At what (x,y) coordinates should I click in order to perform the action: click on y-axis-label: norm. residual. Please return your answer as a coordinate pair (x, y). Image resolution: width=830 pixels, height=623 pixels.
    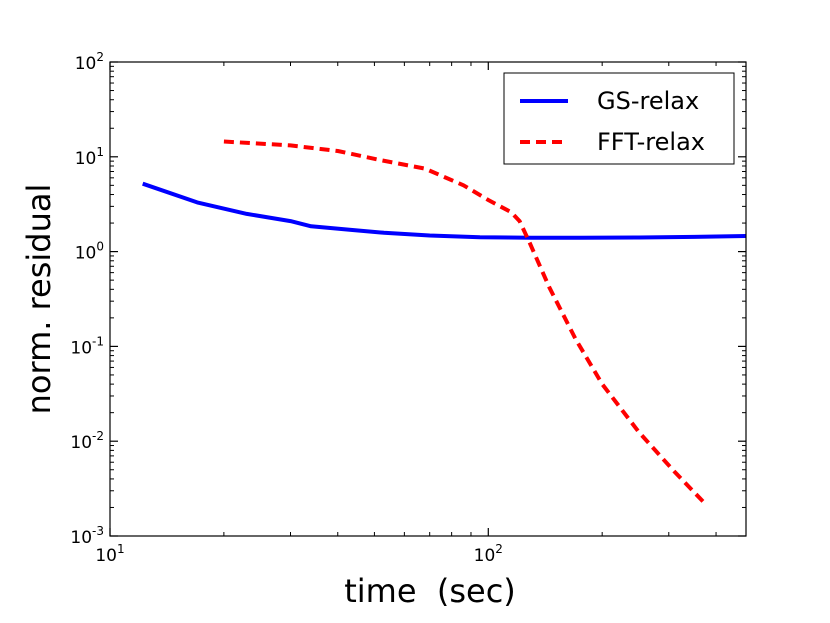
    Looking at the image, I should click on (39, 299).